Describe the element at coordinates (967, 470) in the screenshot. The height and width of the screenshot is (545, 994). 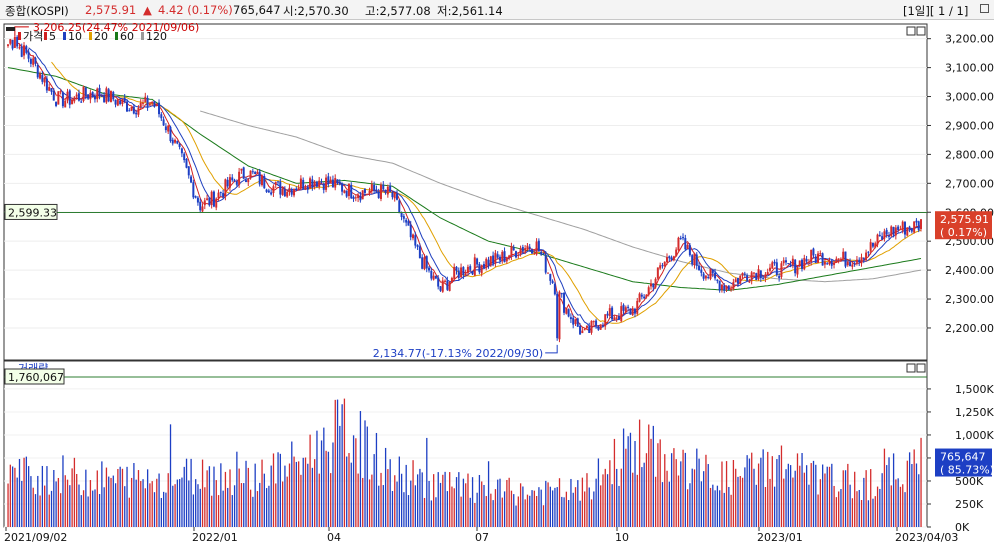
I see `current-volume-pct-label: ( 85.73%)` at that location.